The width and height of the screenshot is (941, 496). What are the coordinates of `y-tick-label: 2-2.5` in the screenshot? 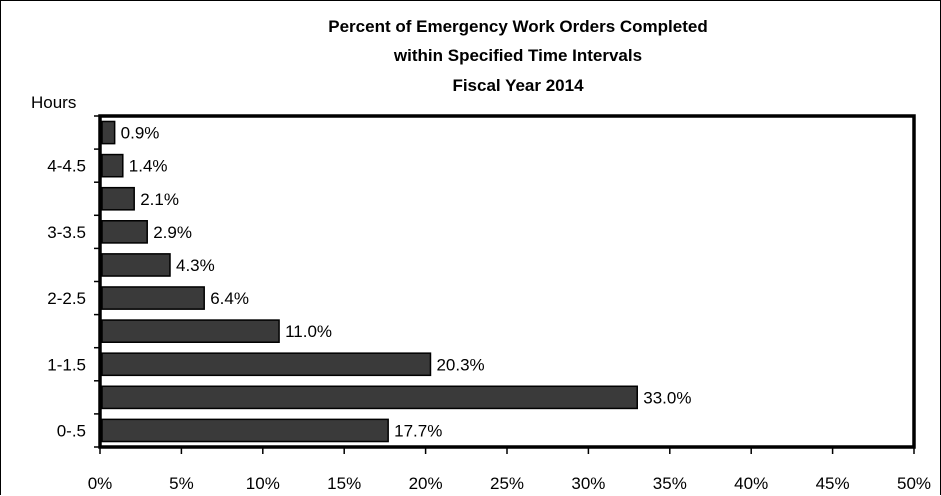 It's located at (66, 298).